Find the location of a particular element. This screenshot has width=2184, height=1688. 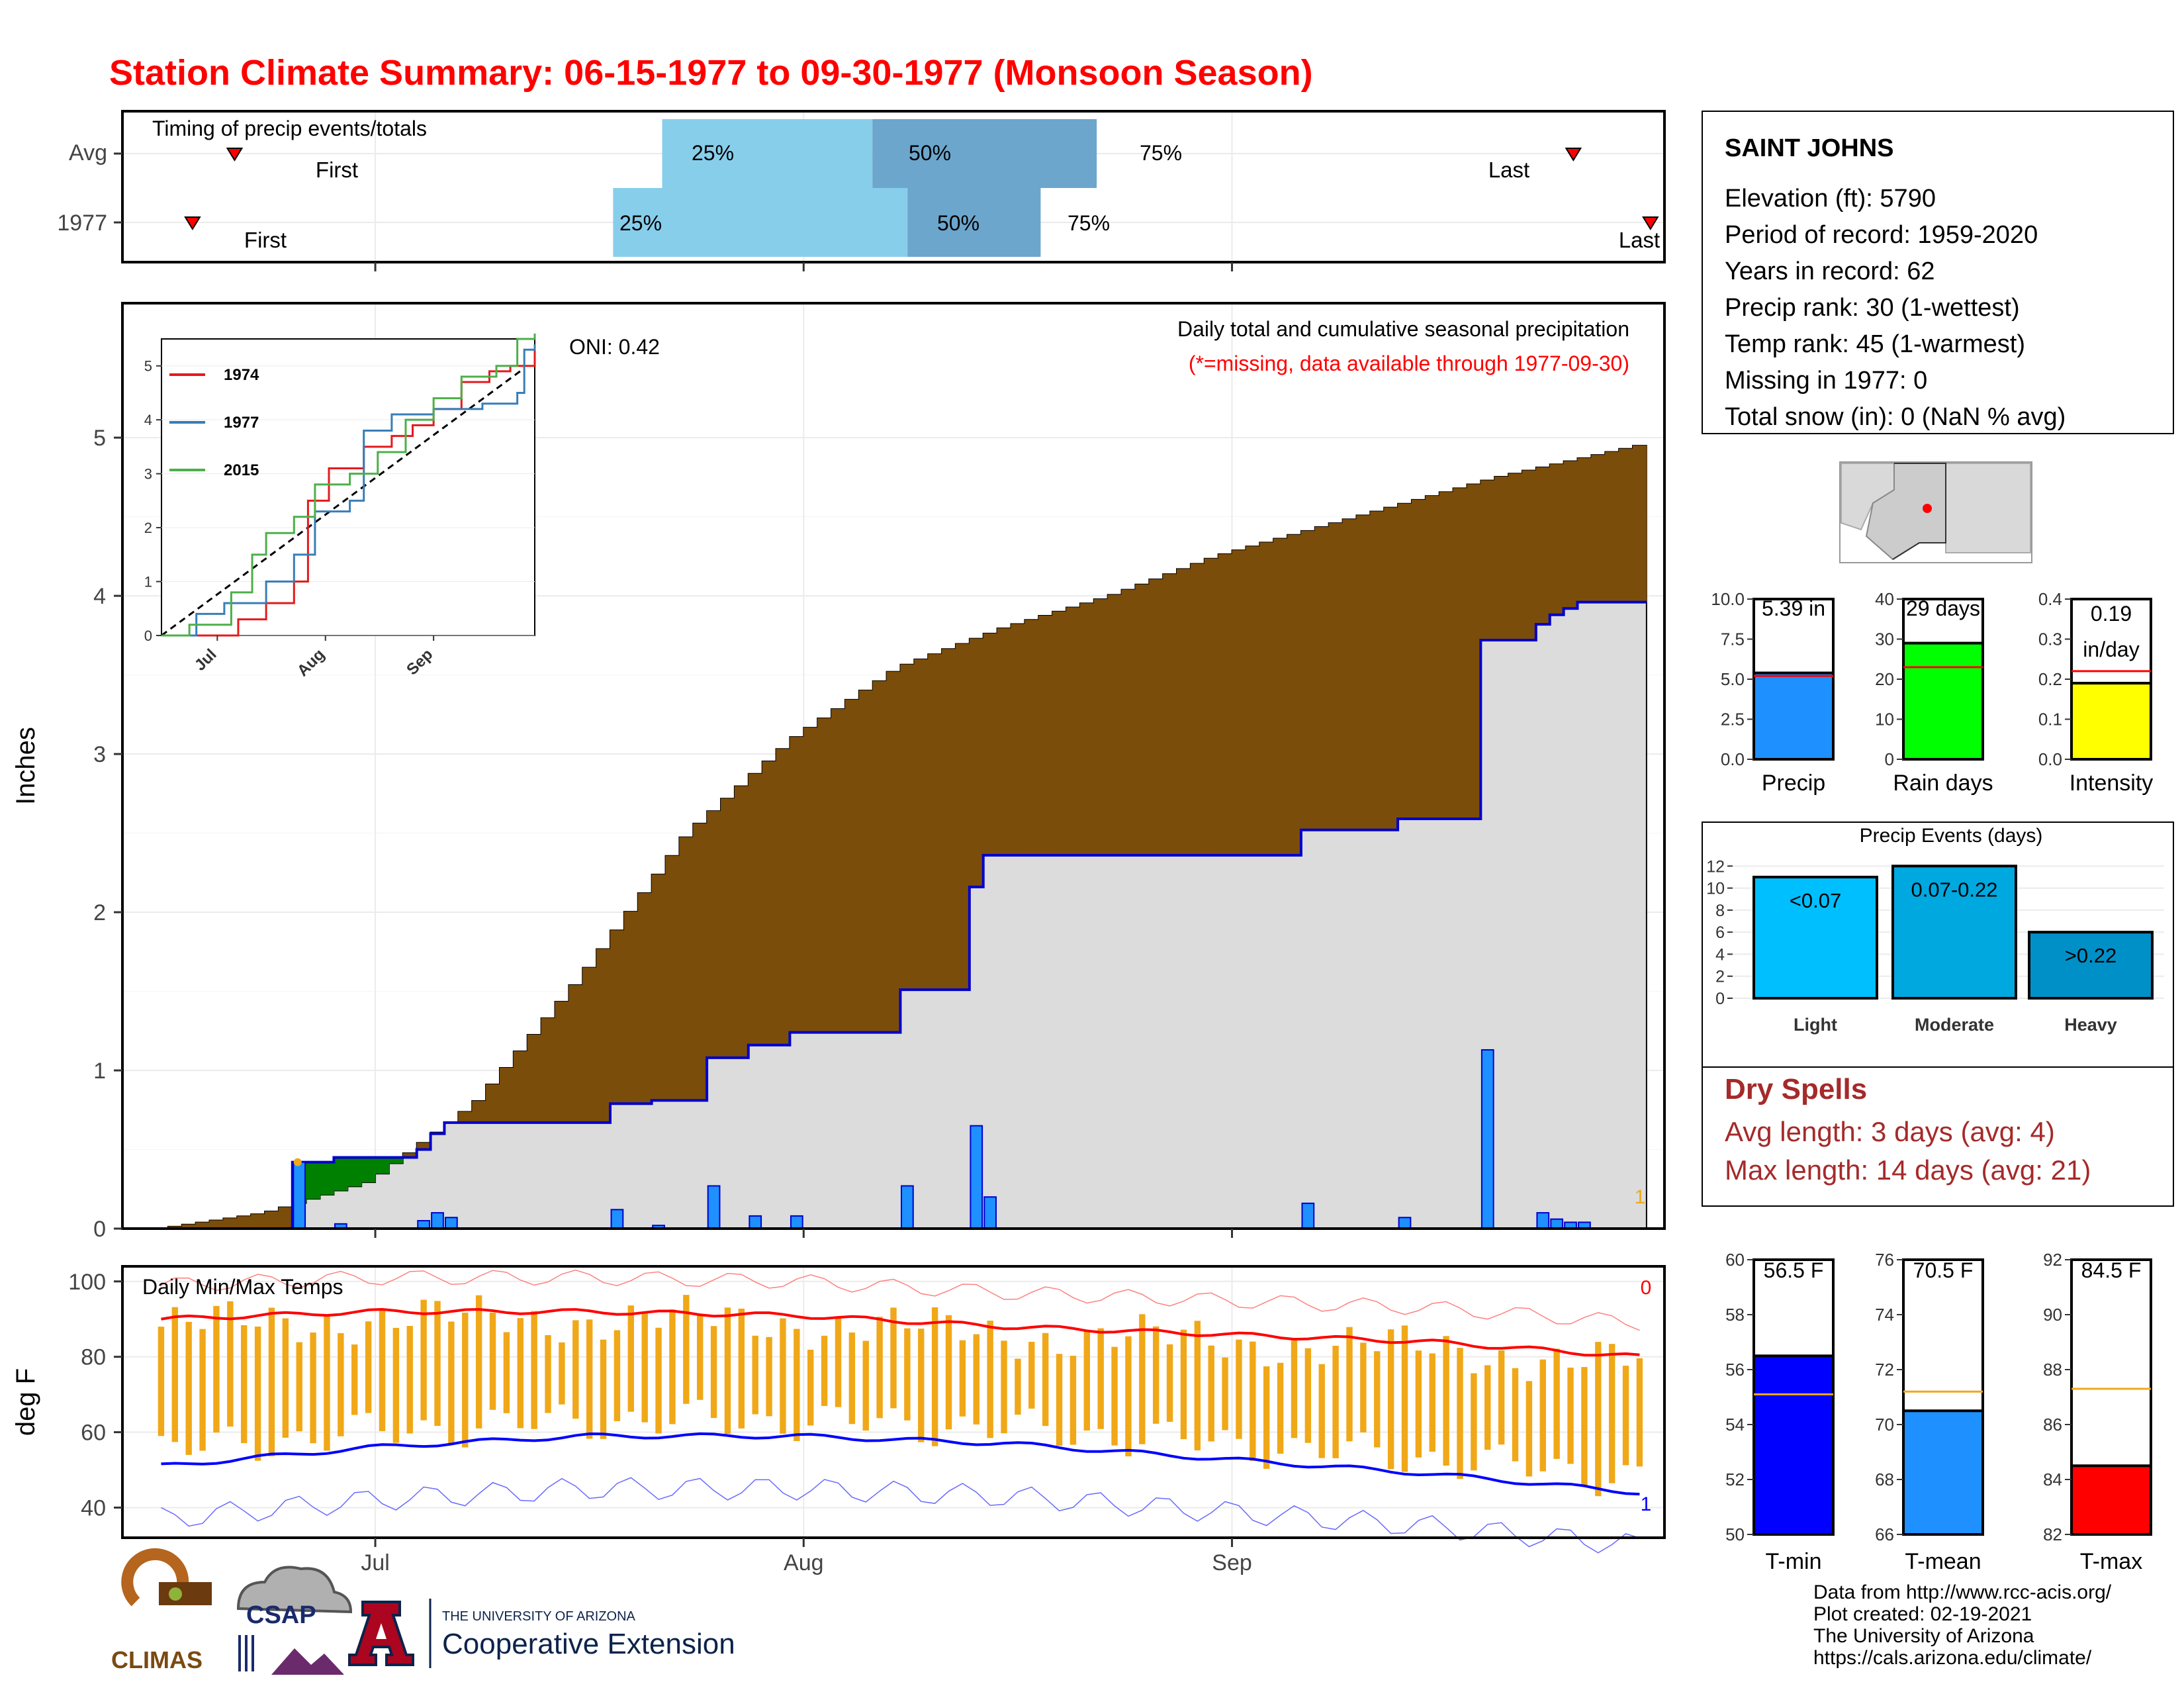

timing-avg-q75-label: 75% is located at coordinates (1161, 153).